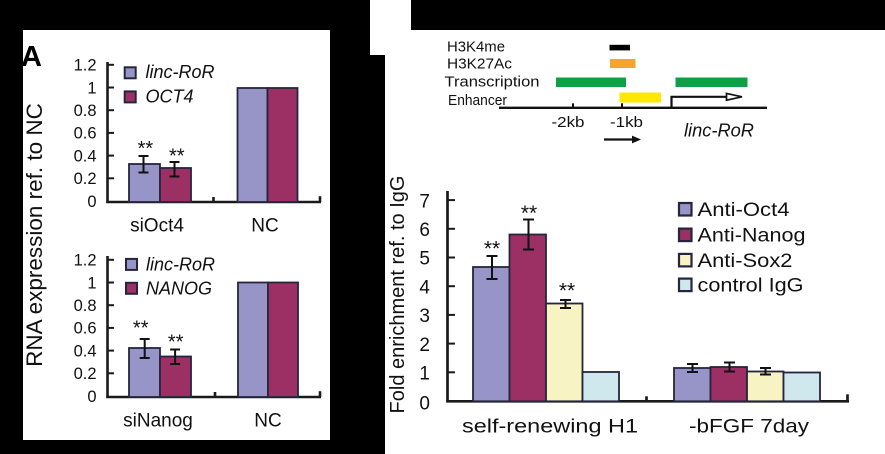 Image resolution: width=885 pixels, height=454 pixels. I want to click on svg-text: Anti-Oct4, so click(744, 210).